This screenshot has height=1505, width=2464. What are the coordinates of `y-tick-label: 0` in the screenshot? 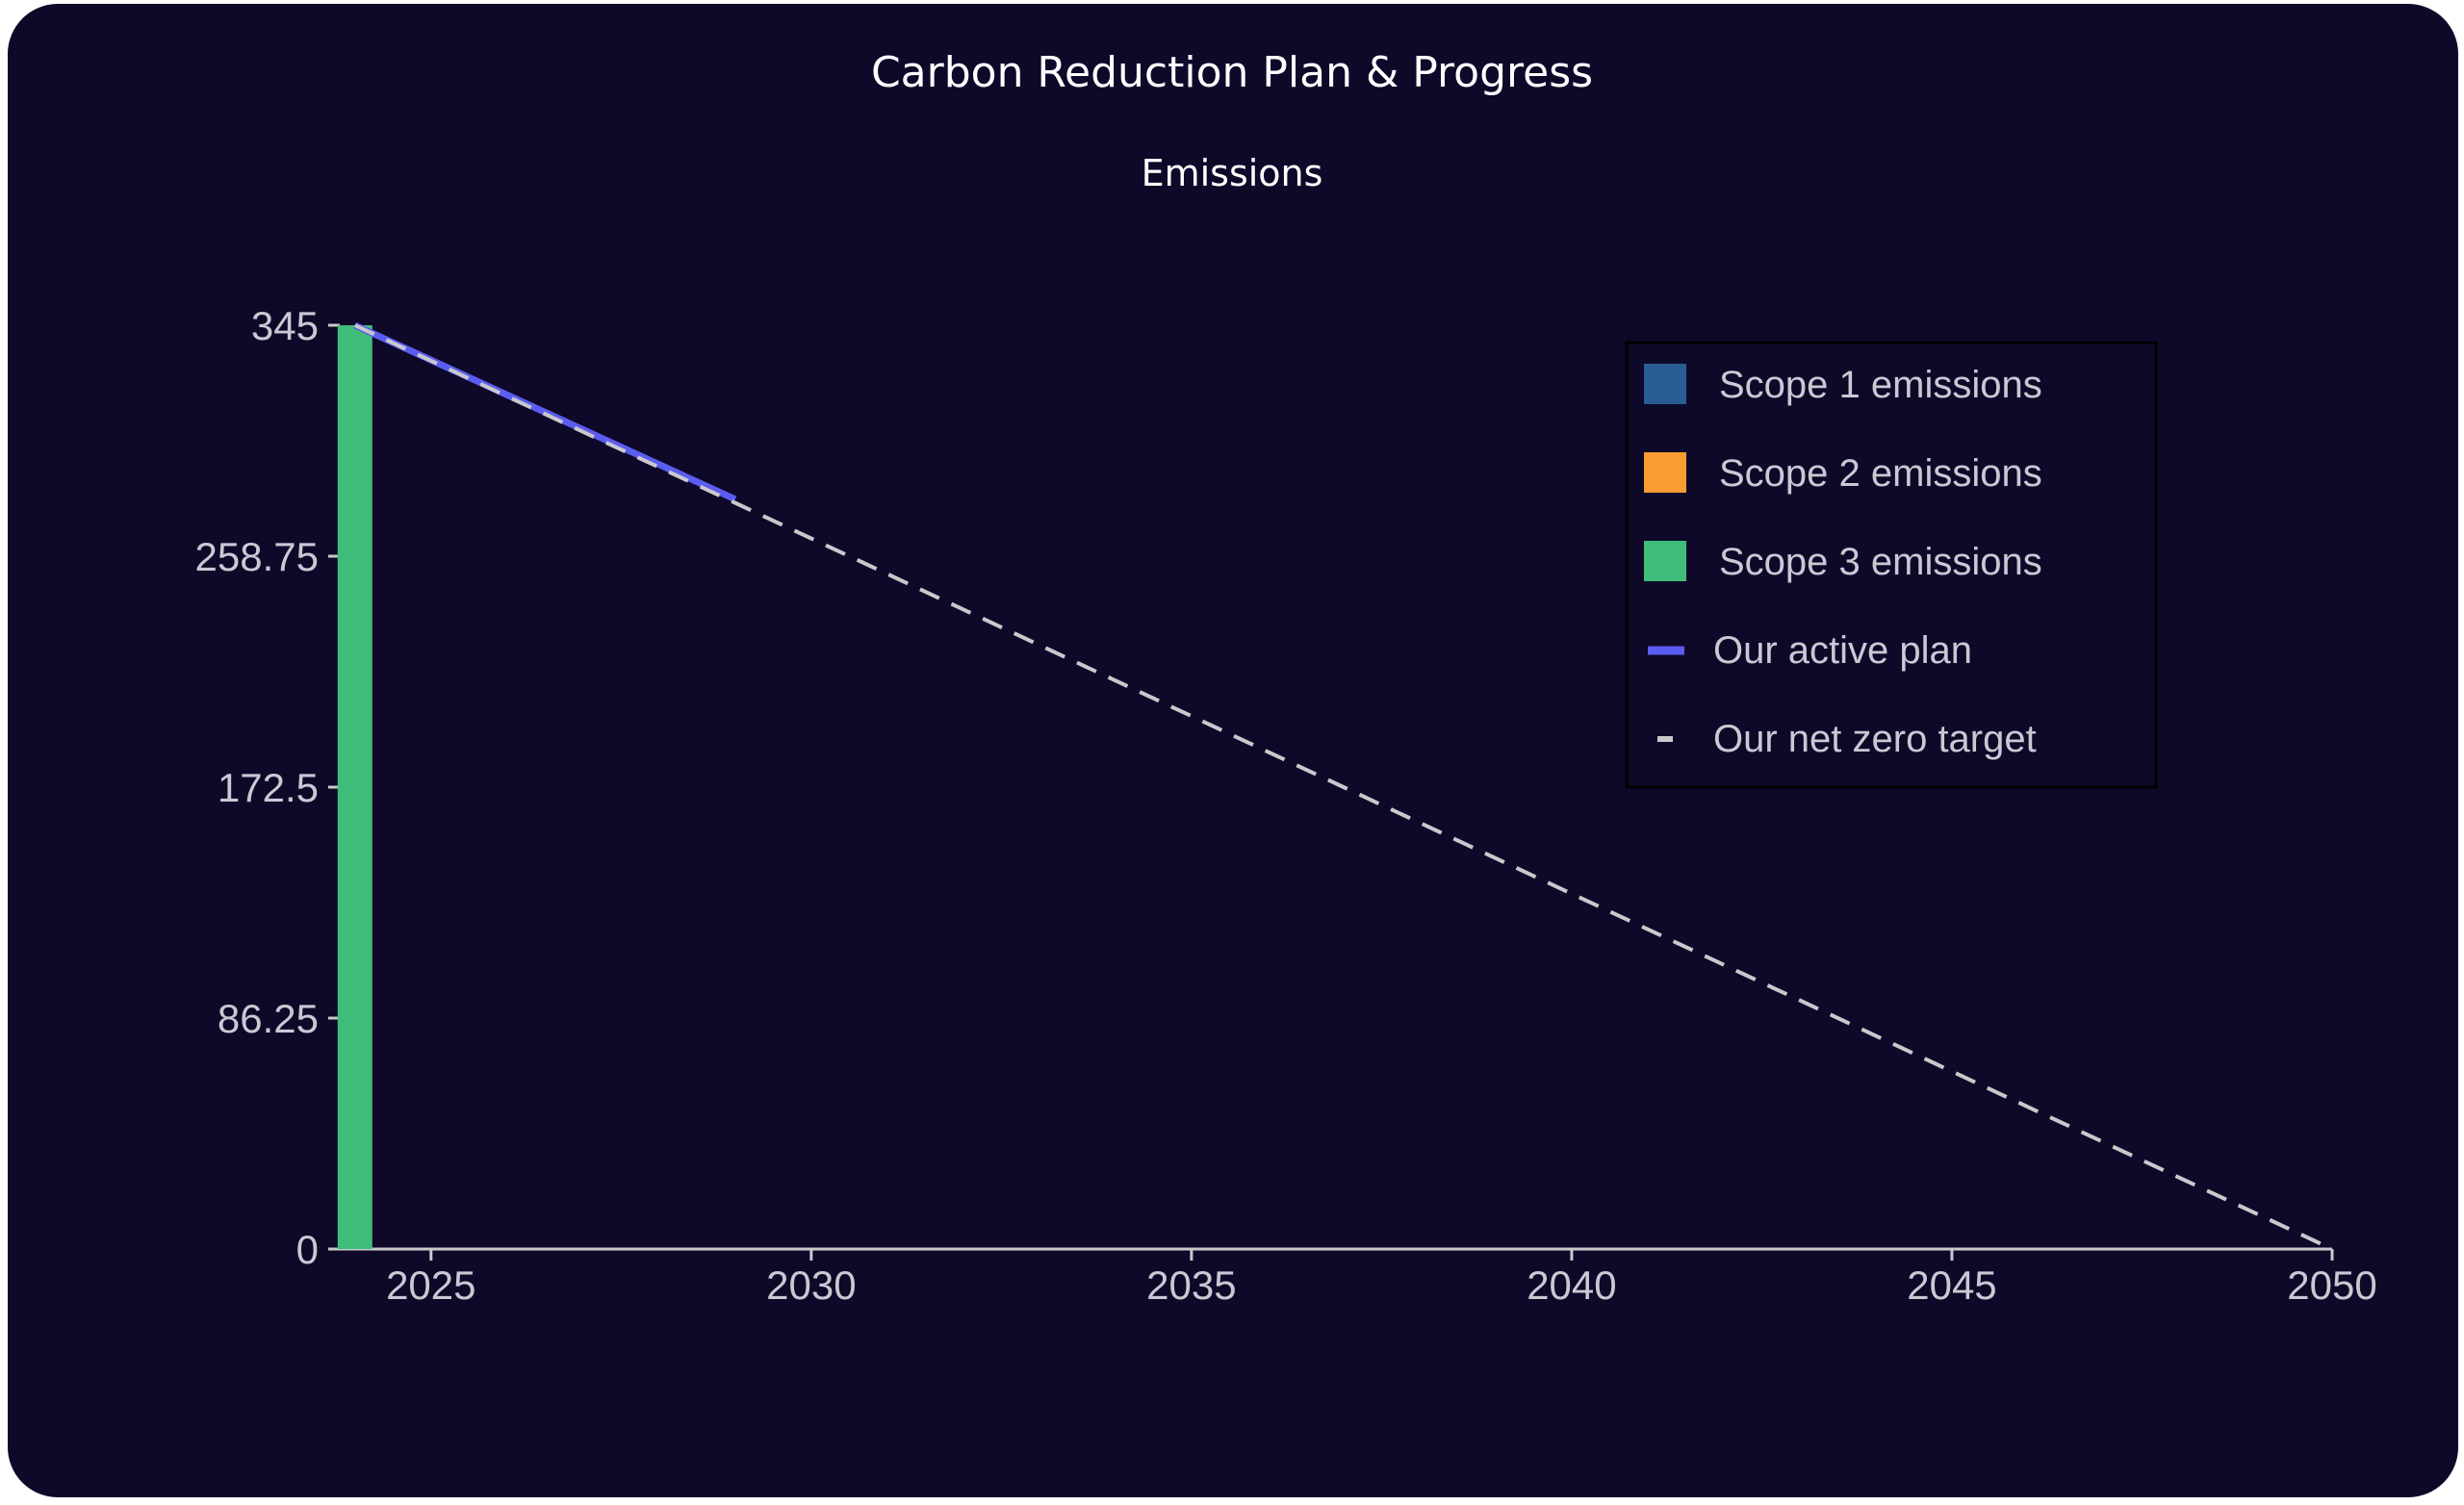 It's located at (307, 1250).